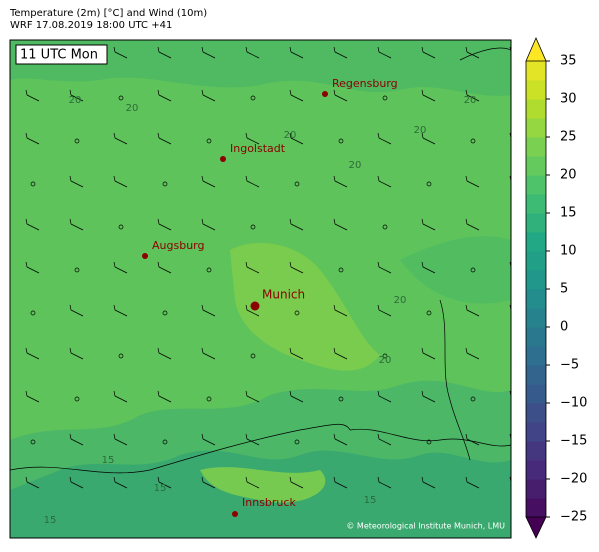 Image resolution: width=599 pixels, height=552 pixels. What do you see at coordinates (573, 441) in the screenshot?
I see `colorbar-tick-label: −15` at bounding box center [573, 441].